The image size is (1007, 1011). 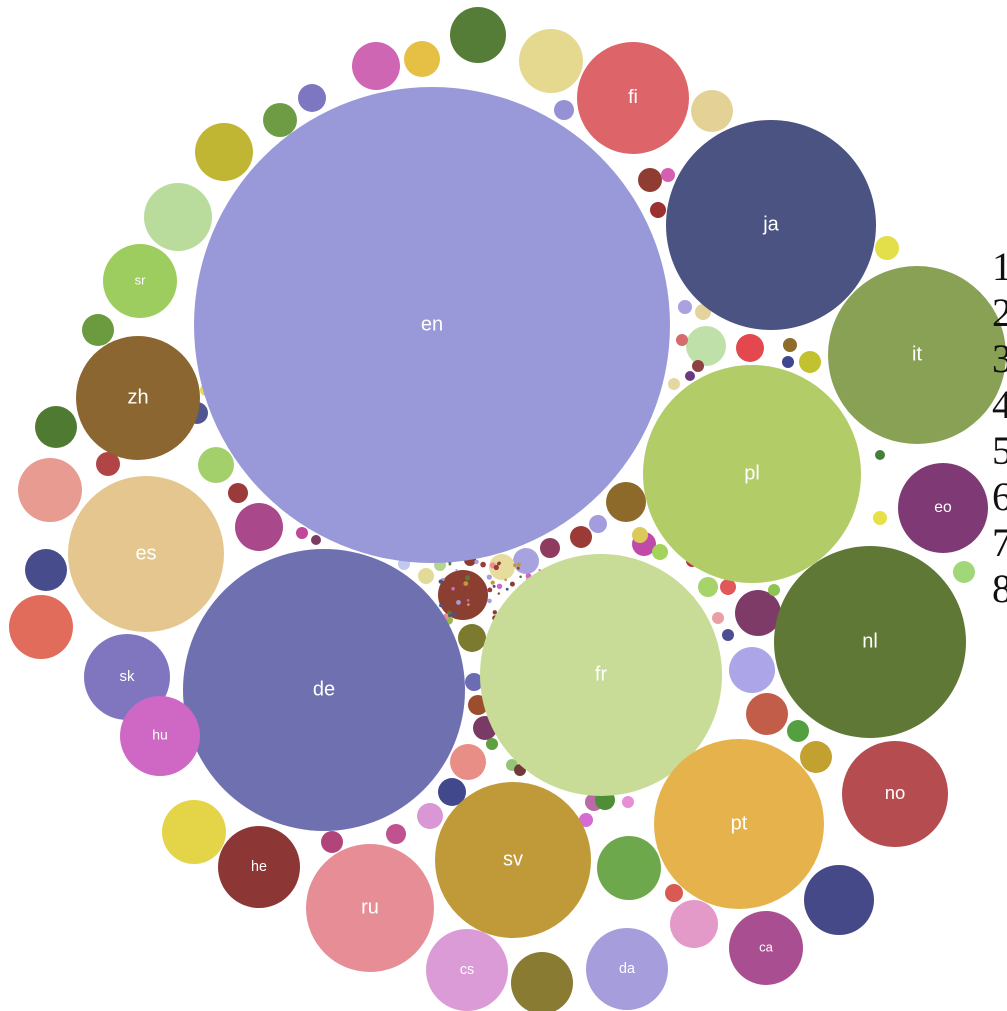 What do you see at coordinates (432, 324) in the screenshot?
I see `bubble-label-en: en` at bounding box center [432, 324].